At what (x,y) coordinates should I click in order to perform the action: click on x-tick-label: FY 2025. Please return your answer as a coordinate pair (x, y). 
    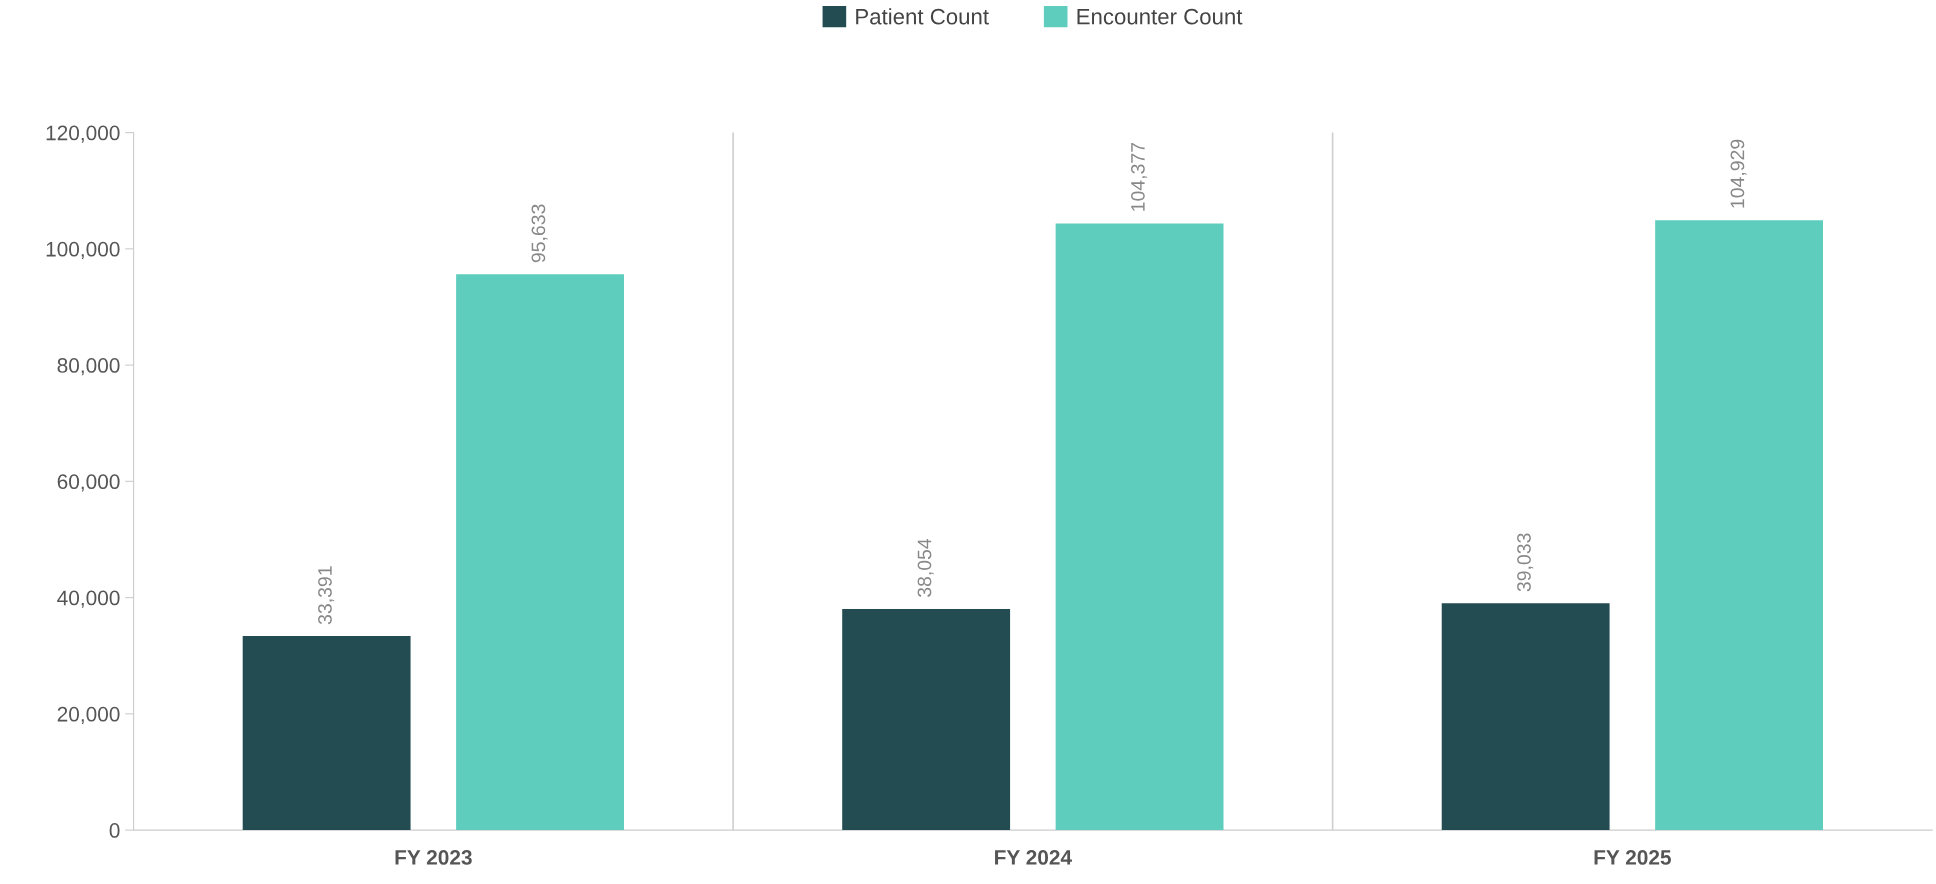
    Looking at the image, I should click on (1632, 857).